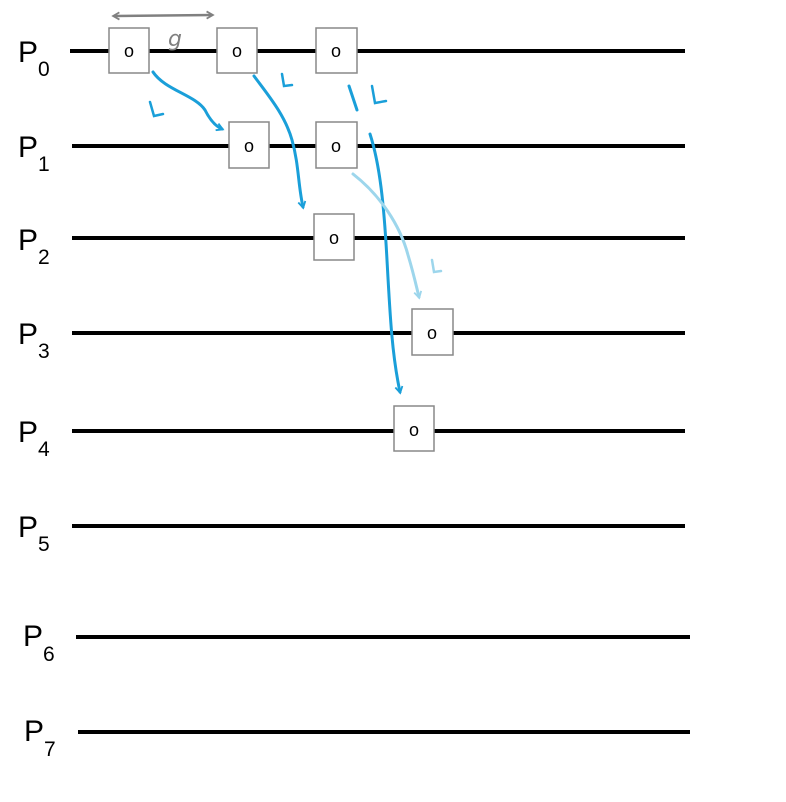 This screenshot has height=802, width=786. Describe the element at coordinates (163, 33) in the screenshot. I see `gap-annotation: g` at that location.